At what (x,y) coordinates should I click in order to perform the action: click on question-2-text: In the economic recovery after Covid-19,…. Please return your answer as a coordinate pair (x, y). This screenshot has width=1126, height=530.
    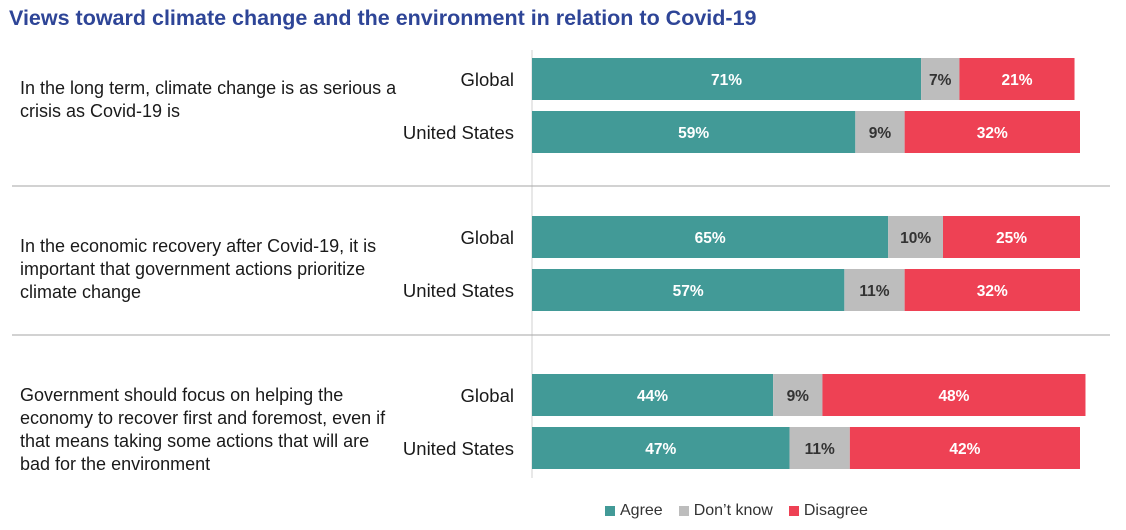
    Looking at the image, I should click on (198, 269).